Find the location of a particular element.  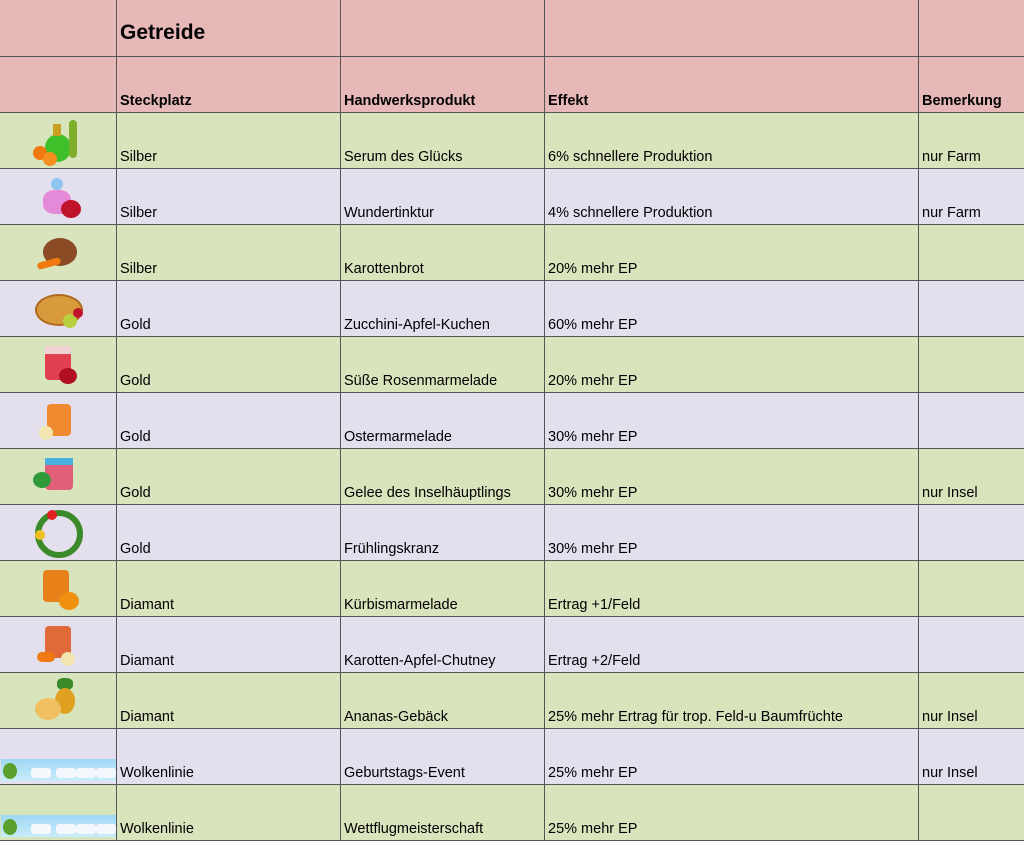

product-cell: Karottenbrot is located at coordinates (443, 252).